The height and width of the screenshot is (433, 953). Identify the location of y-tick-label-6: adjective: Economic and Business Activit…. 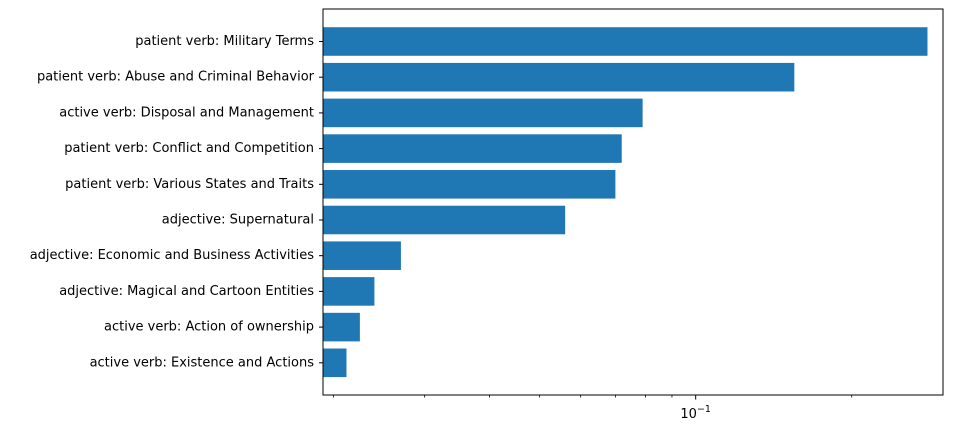
(172, 255).